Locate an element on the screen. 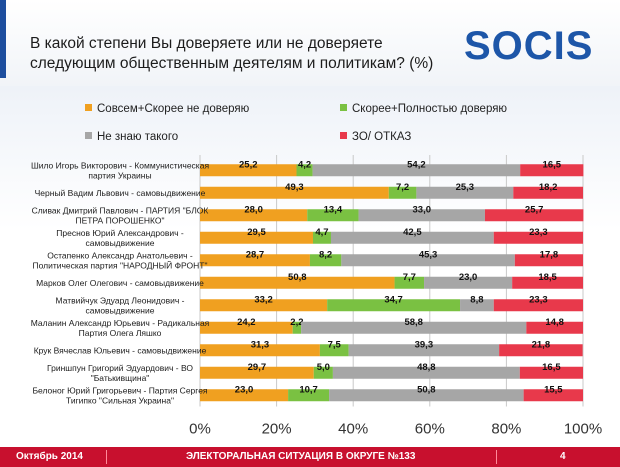 Image resolution: width=620 pixels, height=467 pixels. category-label: Тигипко "Сильная Украина" is located at coordinates (120, 400).